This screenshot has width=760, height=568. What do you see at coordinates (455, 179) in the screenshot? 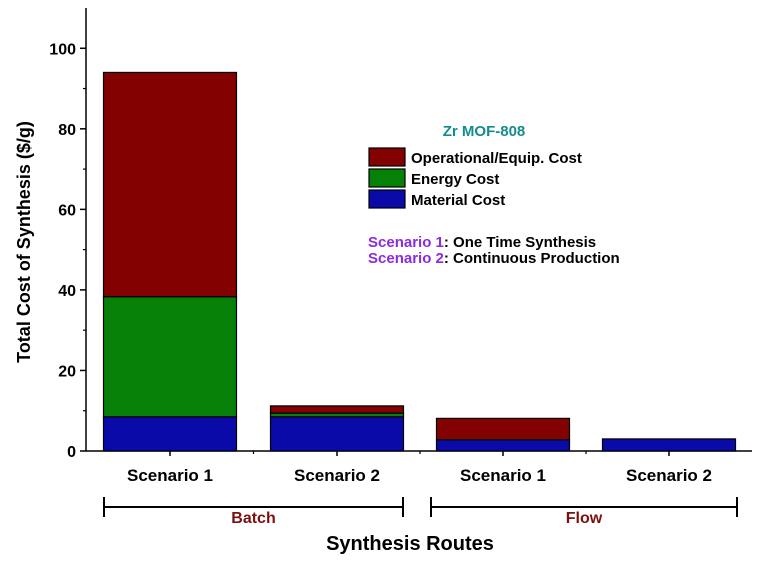
I see `legend-label: Energy Cost` at bounding box center [455, 179].